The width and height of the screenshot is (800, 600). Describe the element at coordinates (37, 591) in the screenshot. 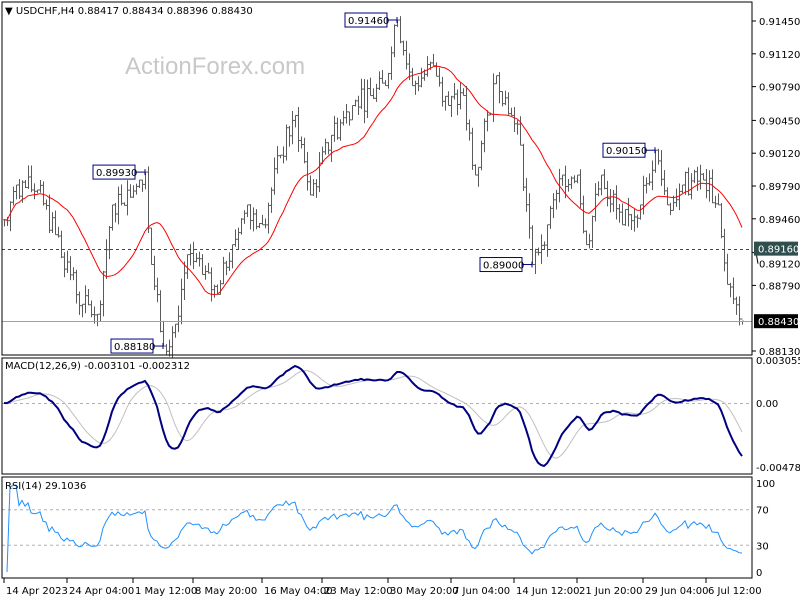

I see `x-tick-label: 14 Apr 2023` at that location.